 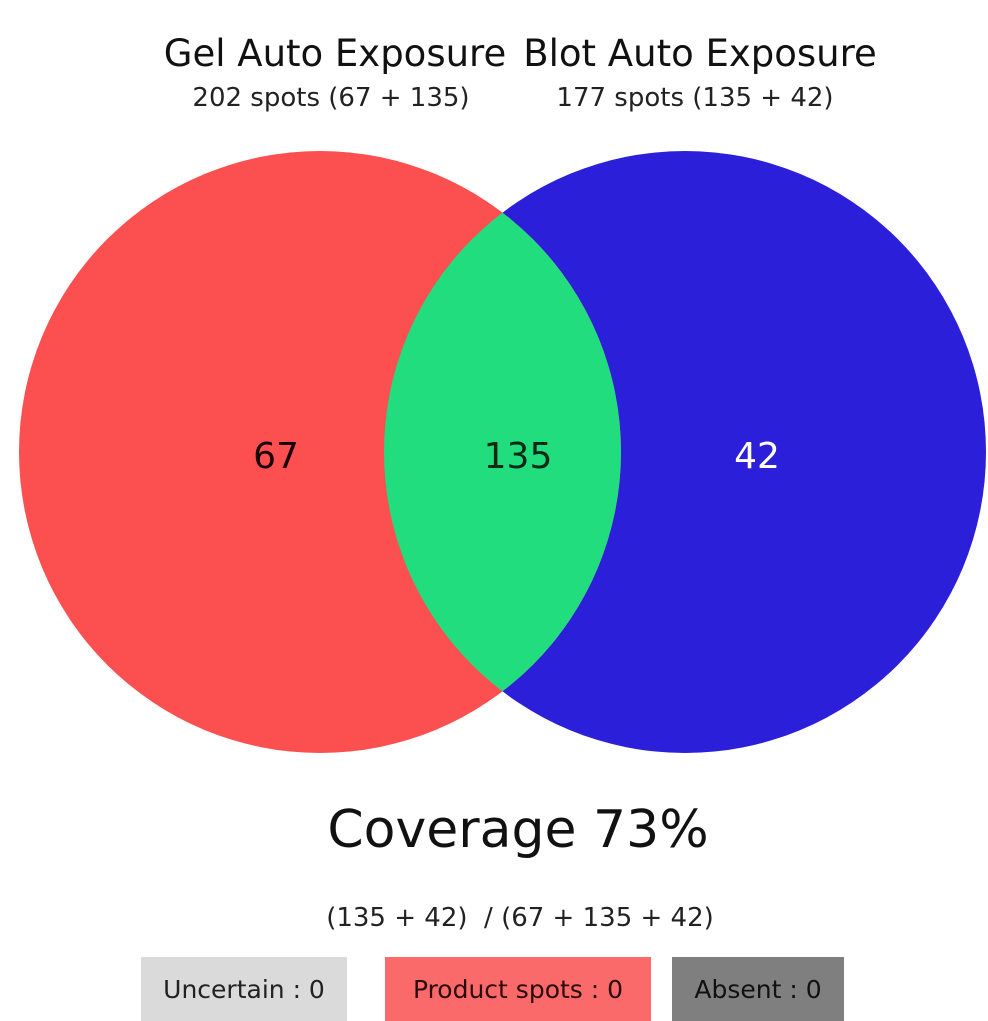 What do you see at coordinates (757, 456) in the screenshot?
I see `right-only-count: 42` at bounding box center [757, 456].